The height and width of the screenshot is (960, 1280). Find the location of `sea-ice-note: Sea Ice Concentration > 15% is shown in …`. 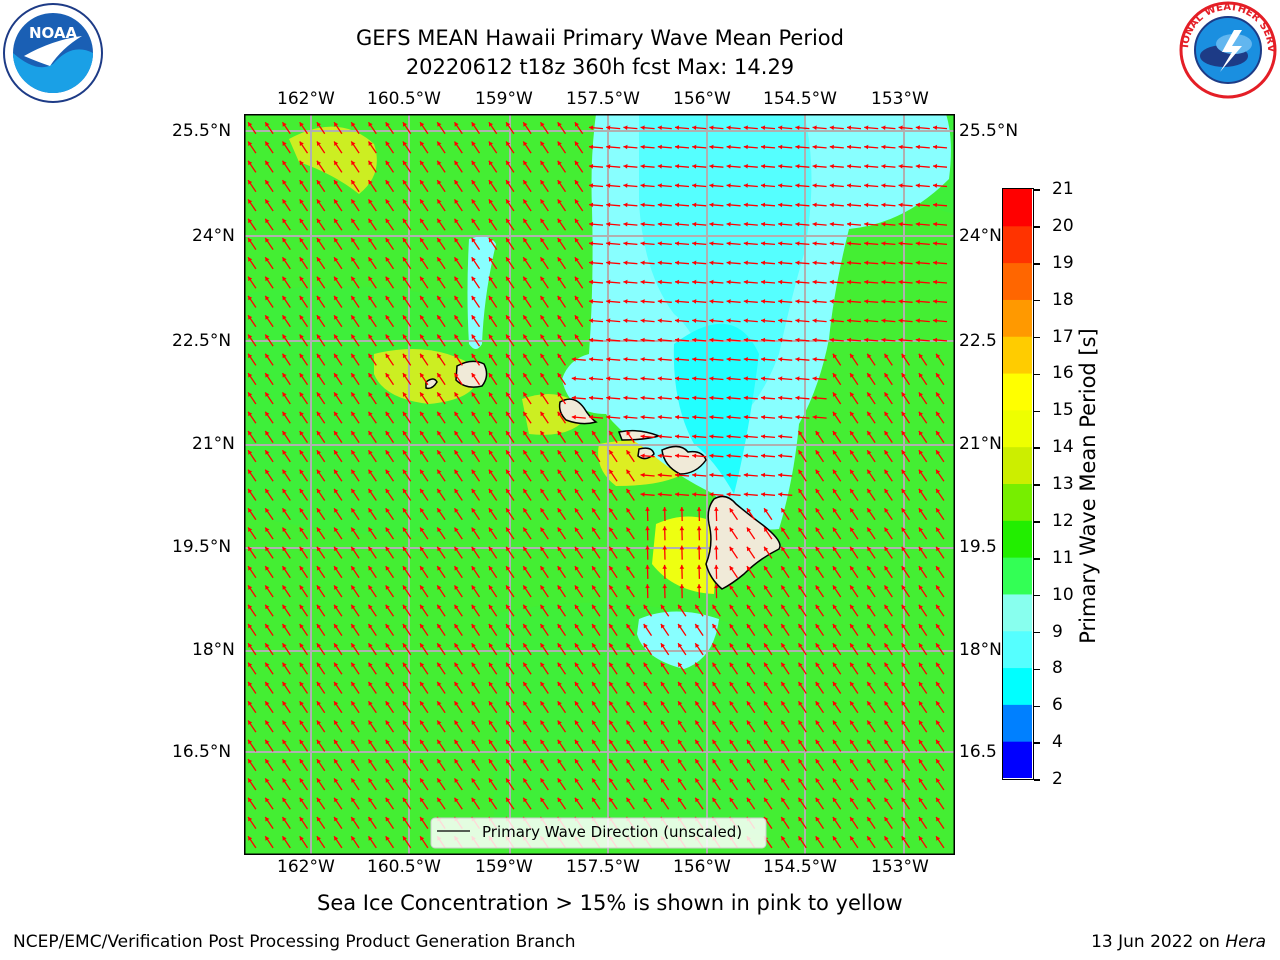

sea-ice-note: Sea Ice Concentration > 15% is shown in … is located at coordinates (610, 903).